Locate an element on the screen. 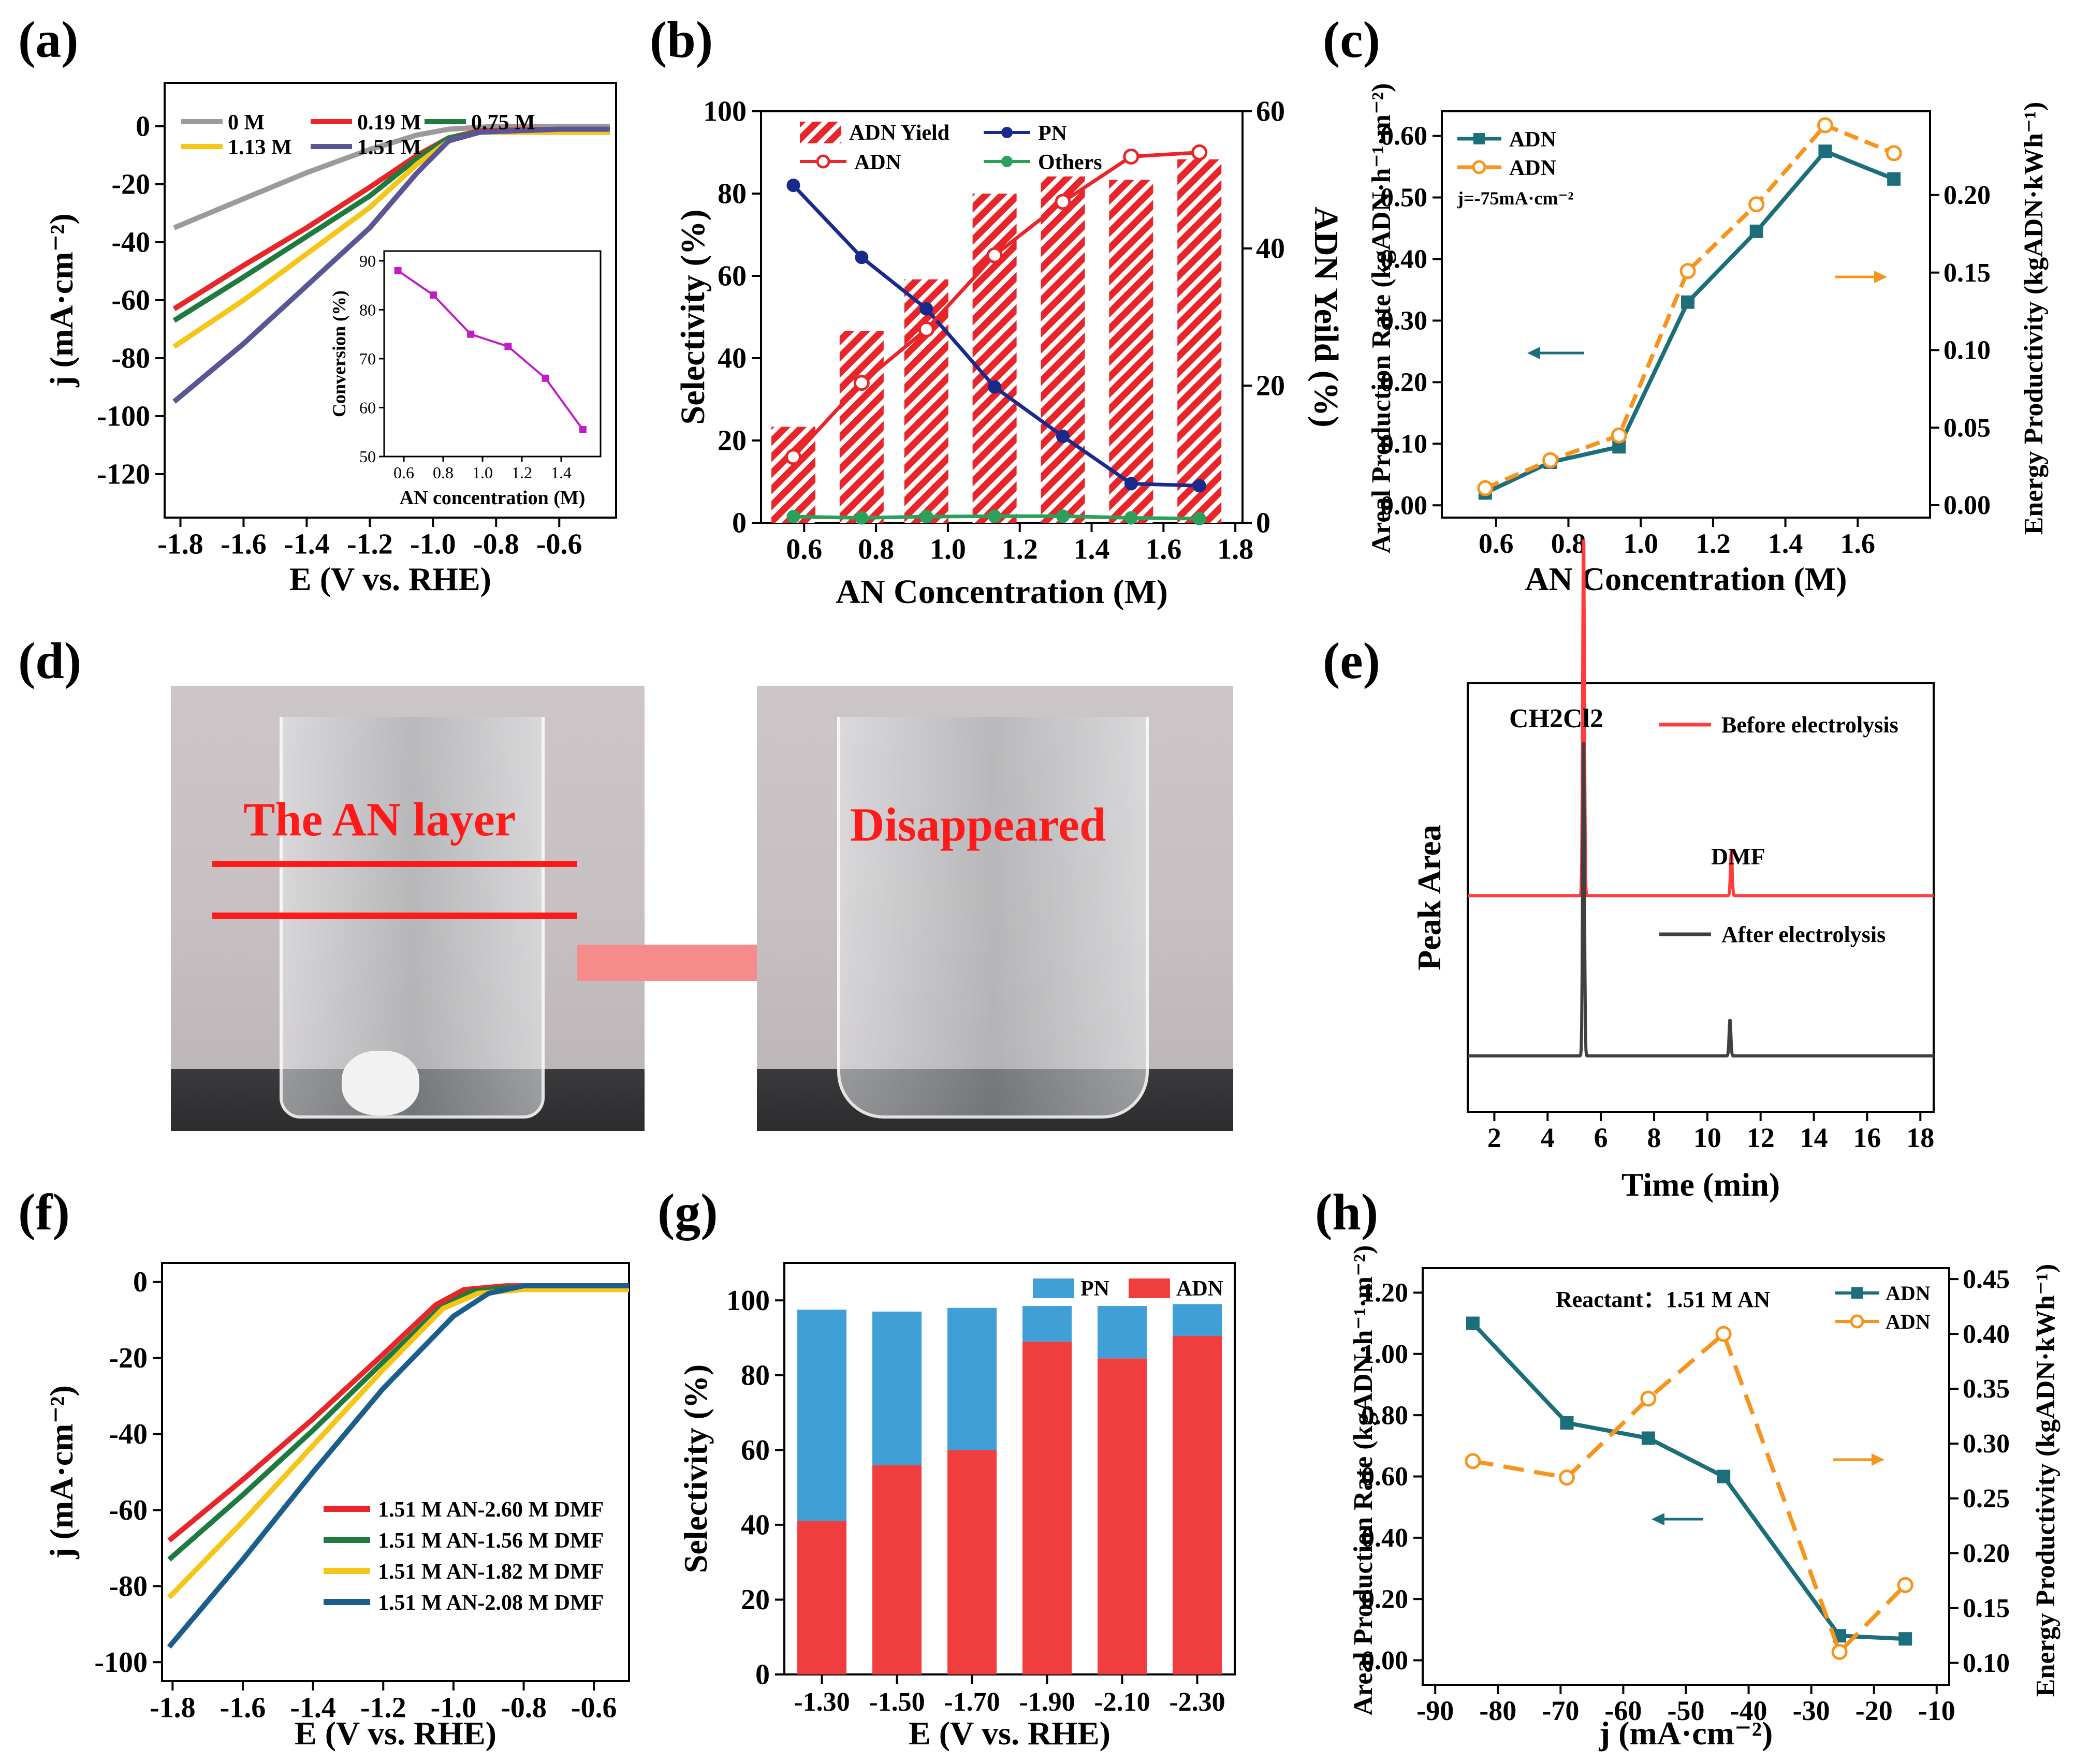 The height and width of the screenshot is (1764, 2075). h-y2label: Energy Productivity (kgADN·kWh⁻¹) is located at coordinates (2046, 1480).